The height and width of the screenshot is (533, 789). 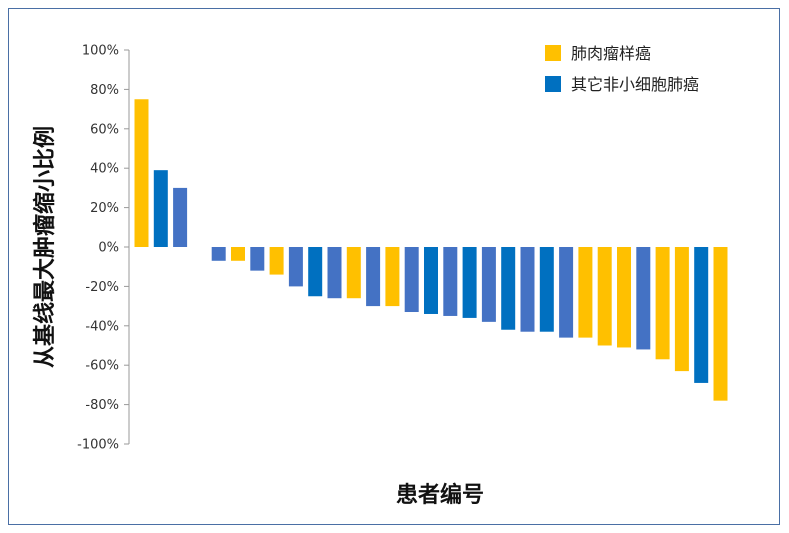 What do you see at coordinates (102, 326) in the screenshot?
I see `y-tick-label: -40%` at bounding box center [102, 326].